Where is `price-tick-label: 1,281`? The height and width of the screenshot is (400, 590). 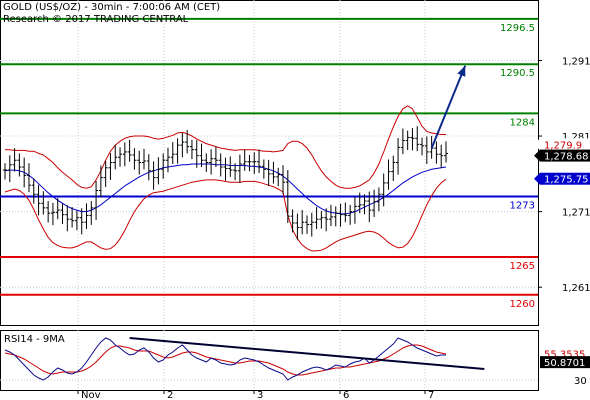 price-tick-label: 1,281 is located at coordinates (576, 137).